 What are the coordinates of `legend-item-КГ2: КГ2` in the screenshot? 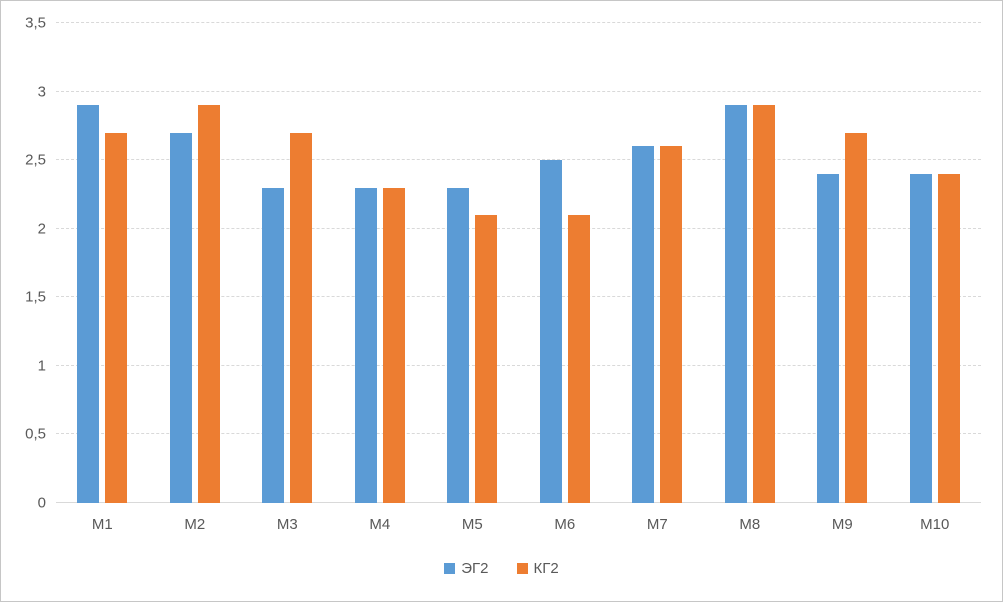 It's located at (537, 568).